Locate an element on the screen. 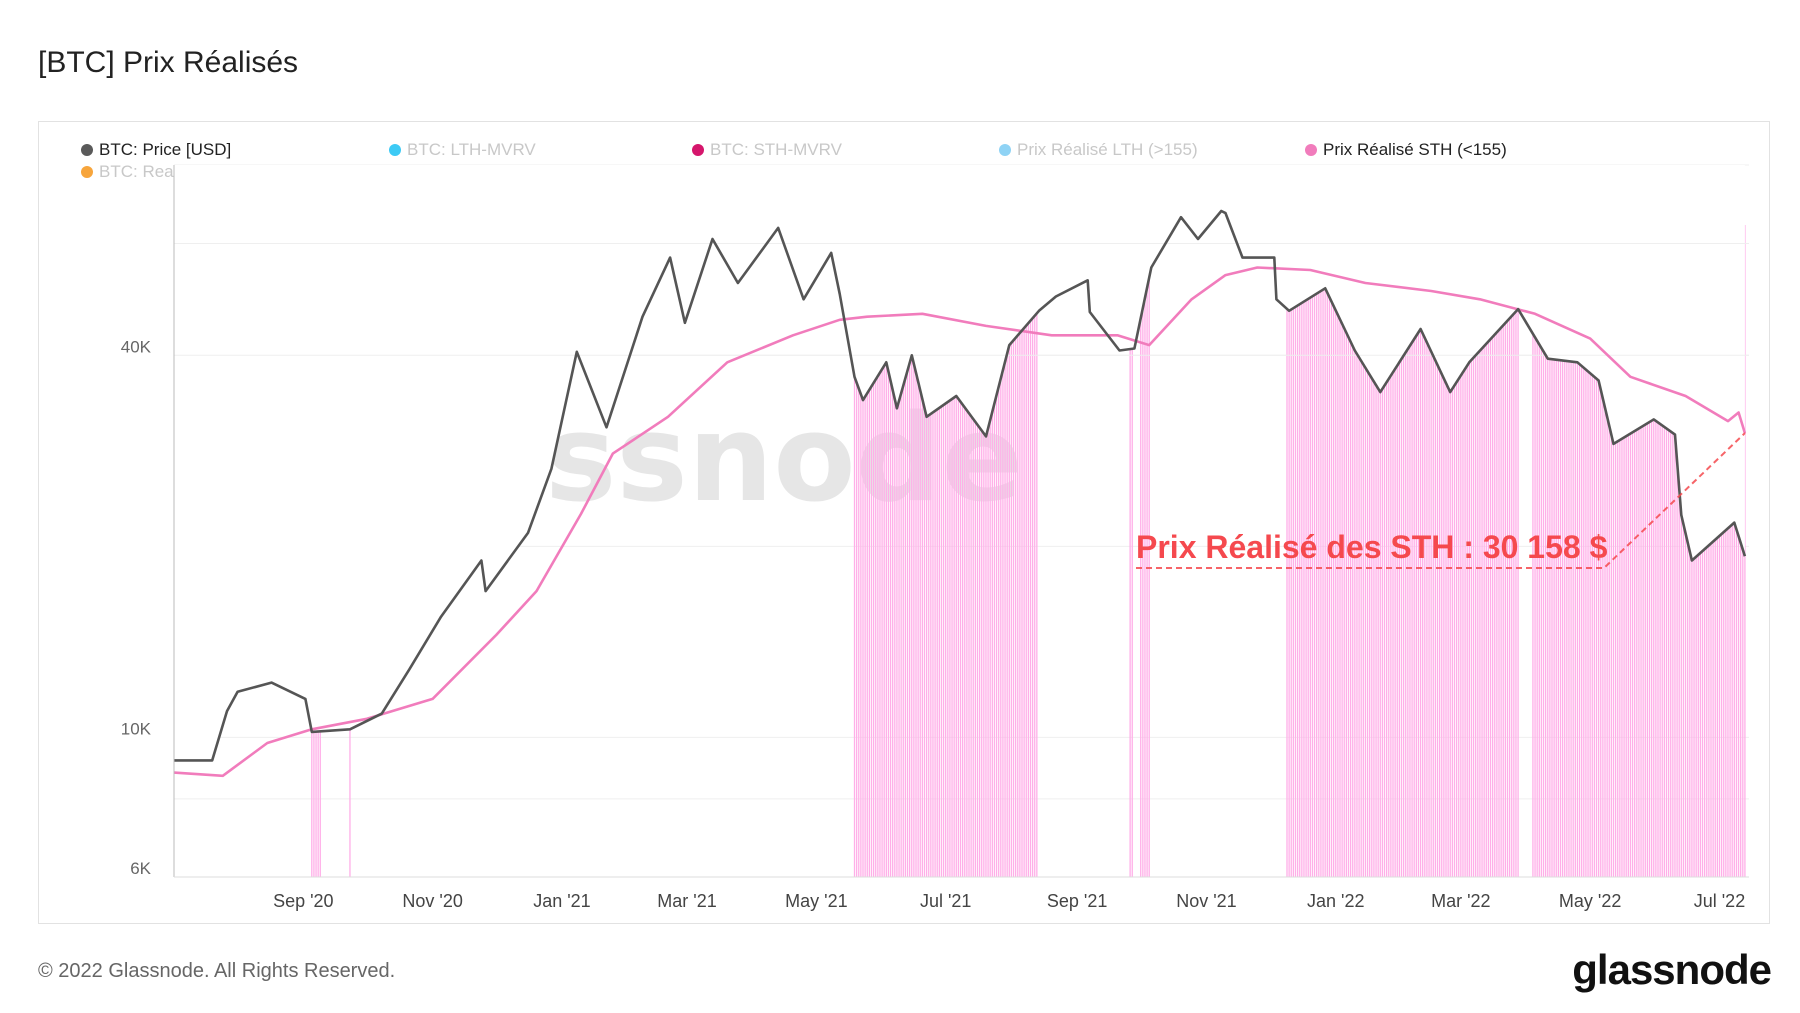 This screenshot has height=1013, width=1800. legend-item: Prix Réalisé LTH (>155) is located at coordinates (1098, 150).